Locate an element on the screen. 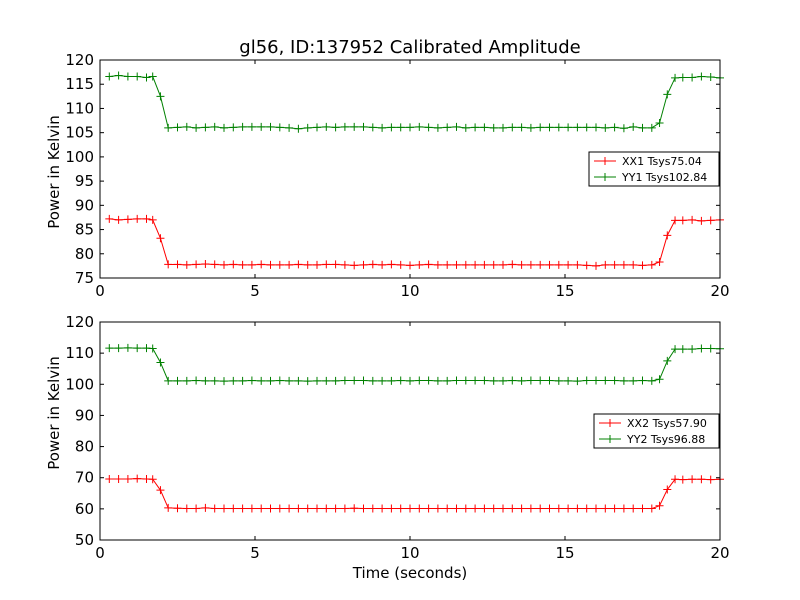 The image size is (800, 600). legend: XX2 Tsys57.90 YY2 Tsys96.88 is located at coordinates (656, 431).